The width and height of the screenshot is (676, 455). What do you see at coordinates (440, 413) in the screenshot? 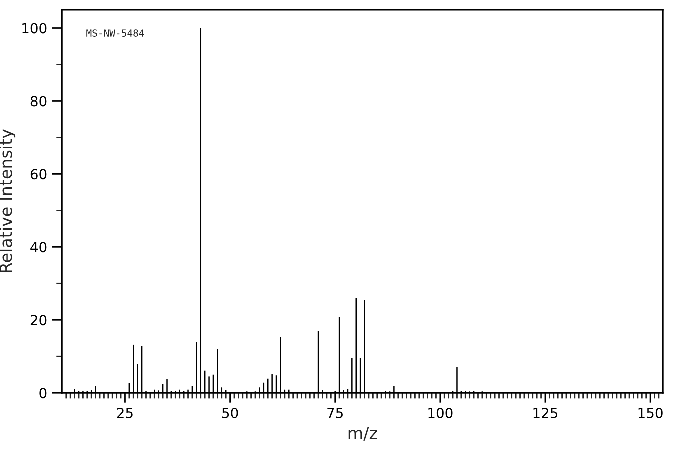
I see `x-tick-label: 100` at bounding box center [440, 413].